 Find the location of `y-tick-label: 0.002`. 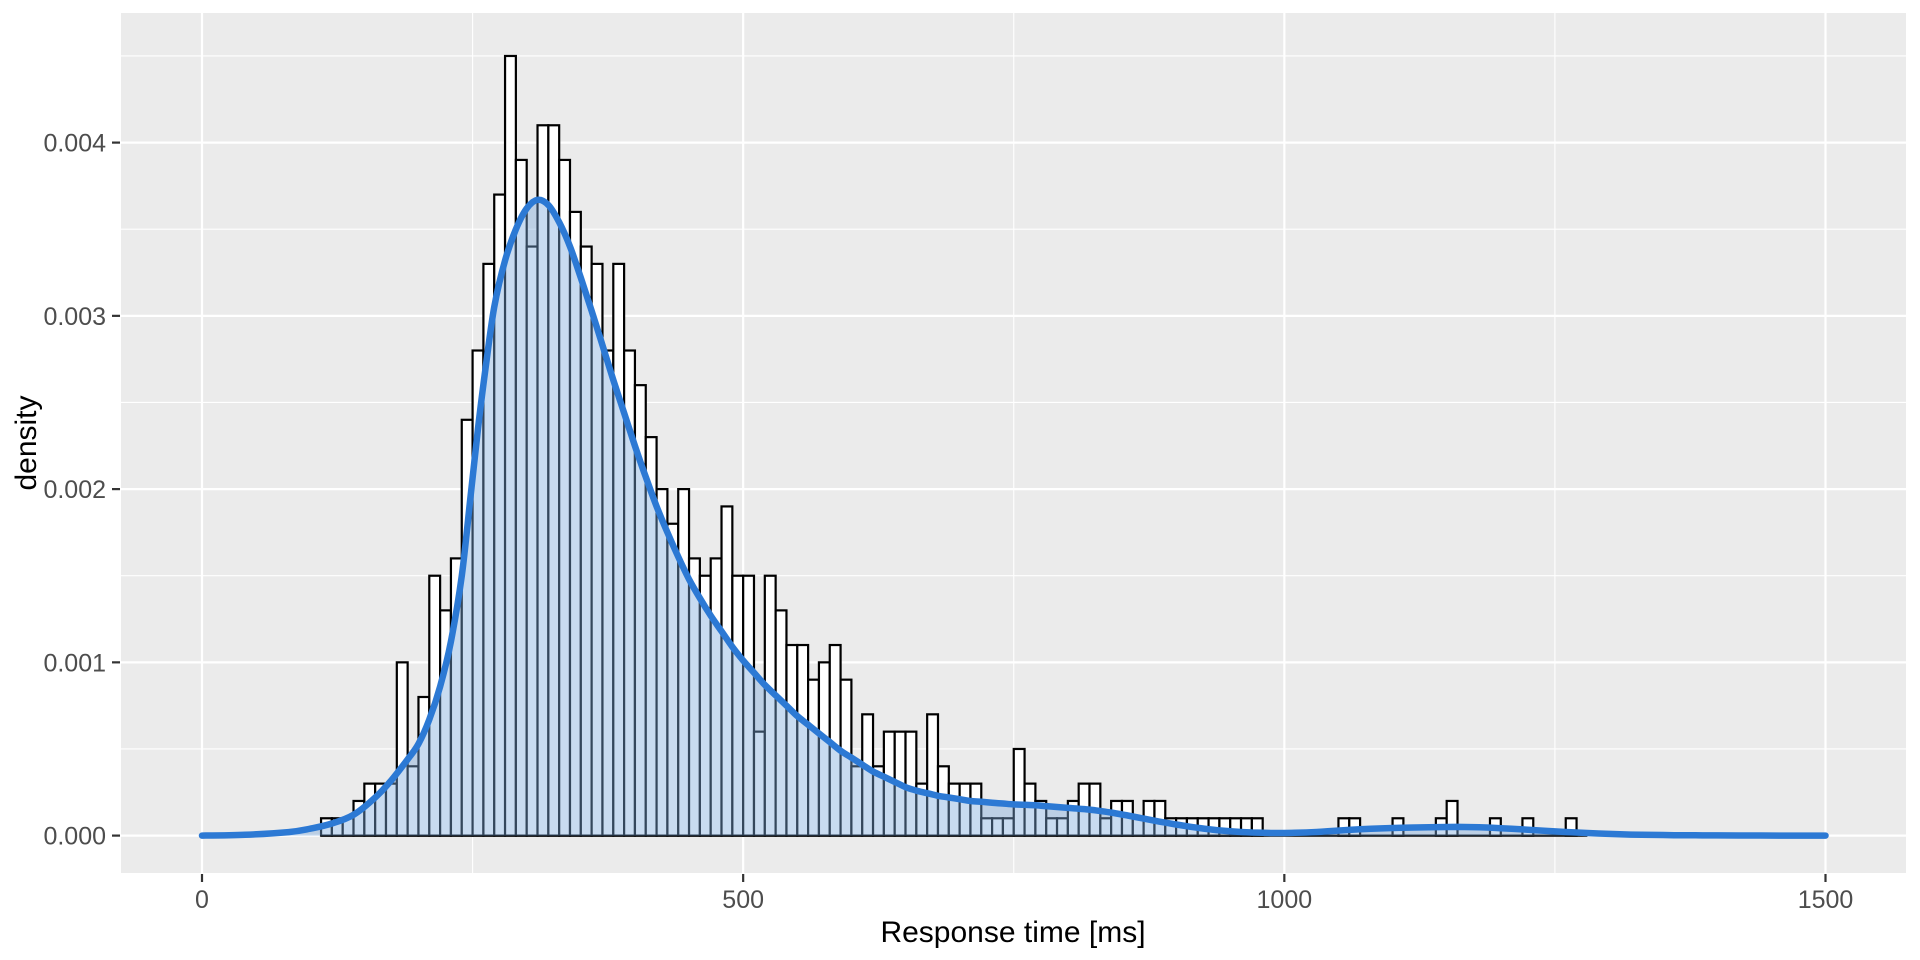

y-tick-label: 0.002 is located at coordinates (74, 490).